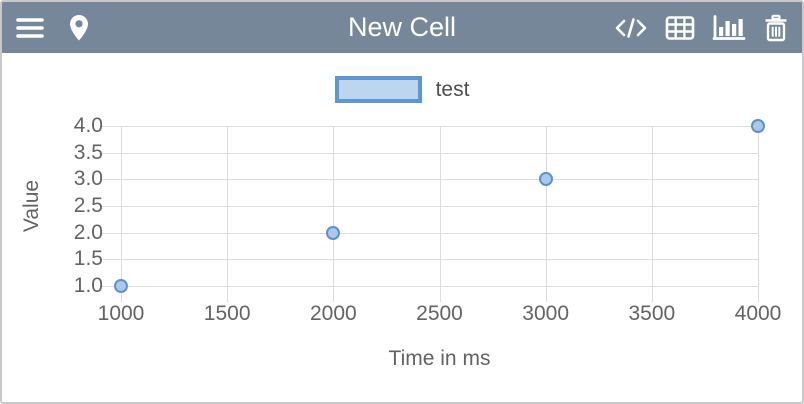 This screenshot has width=804, height=404. I want to click on table-icon, so click(680, 28).